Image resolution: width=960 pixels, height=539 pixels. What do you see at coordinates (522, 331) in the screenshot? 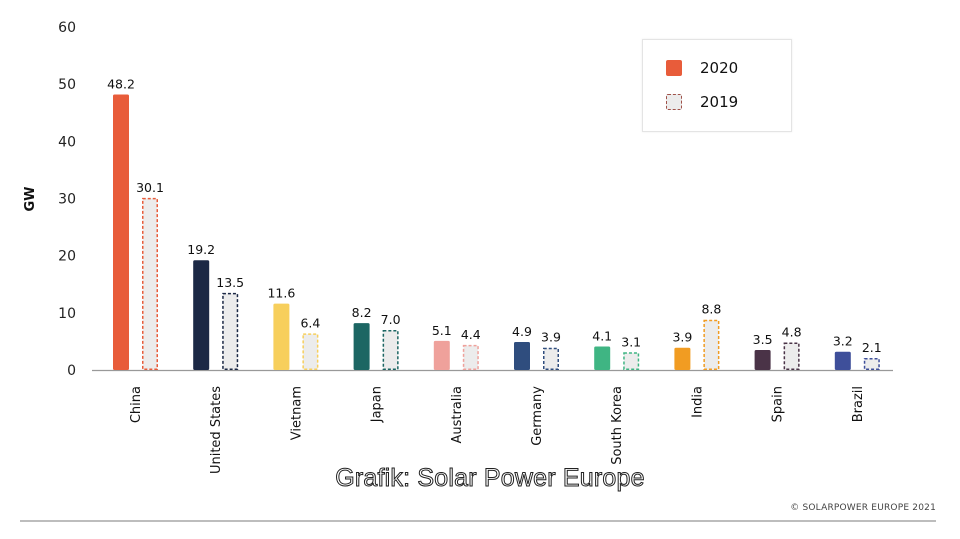
I see `value-label: 4.9` at bounding box center [522, 331].